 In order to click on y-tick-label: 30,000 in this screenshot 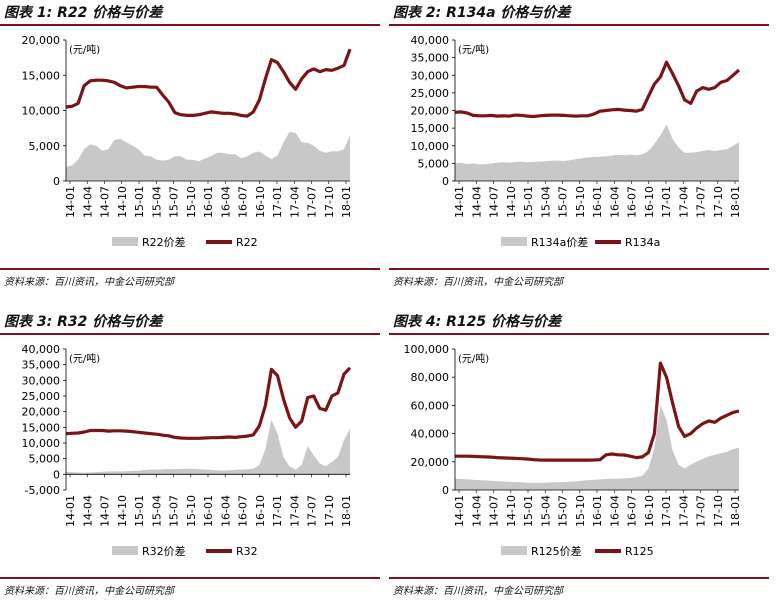, I will do `click(430, 75)`.